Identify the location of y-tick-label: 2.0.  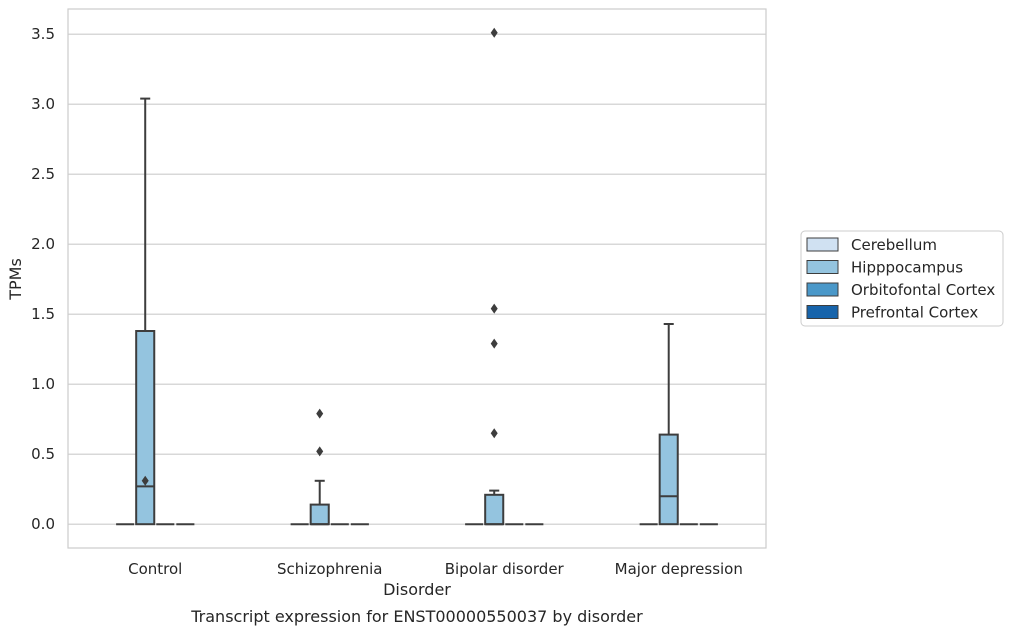
(43, 244).